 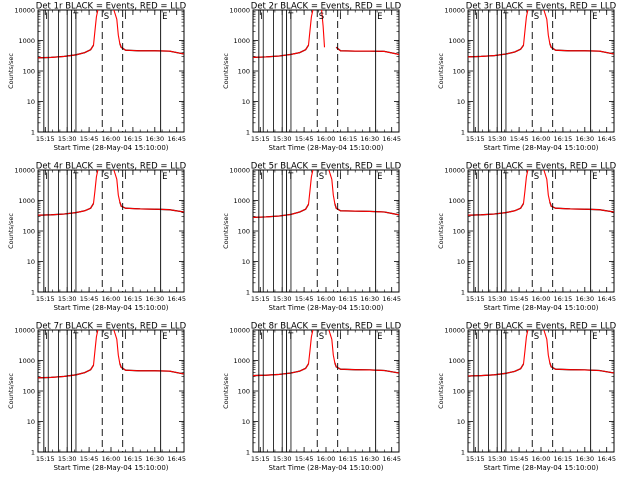 What do you see at coordinates (541, 7) in the screenshot?
I see `plot-title: Det 3r BLACK = Events, RED = LLD` at bounding box center [541, 7].